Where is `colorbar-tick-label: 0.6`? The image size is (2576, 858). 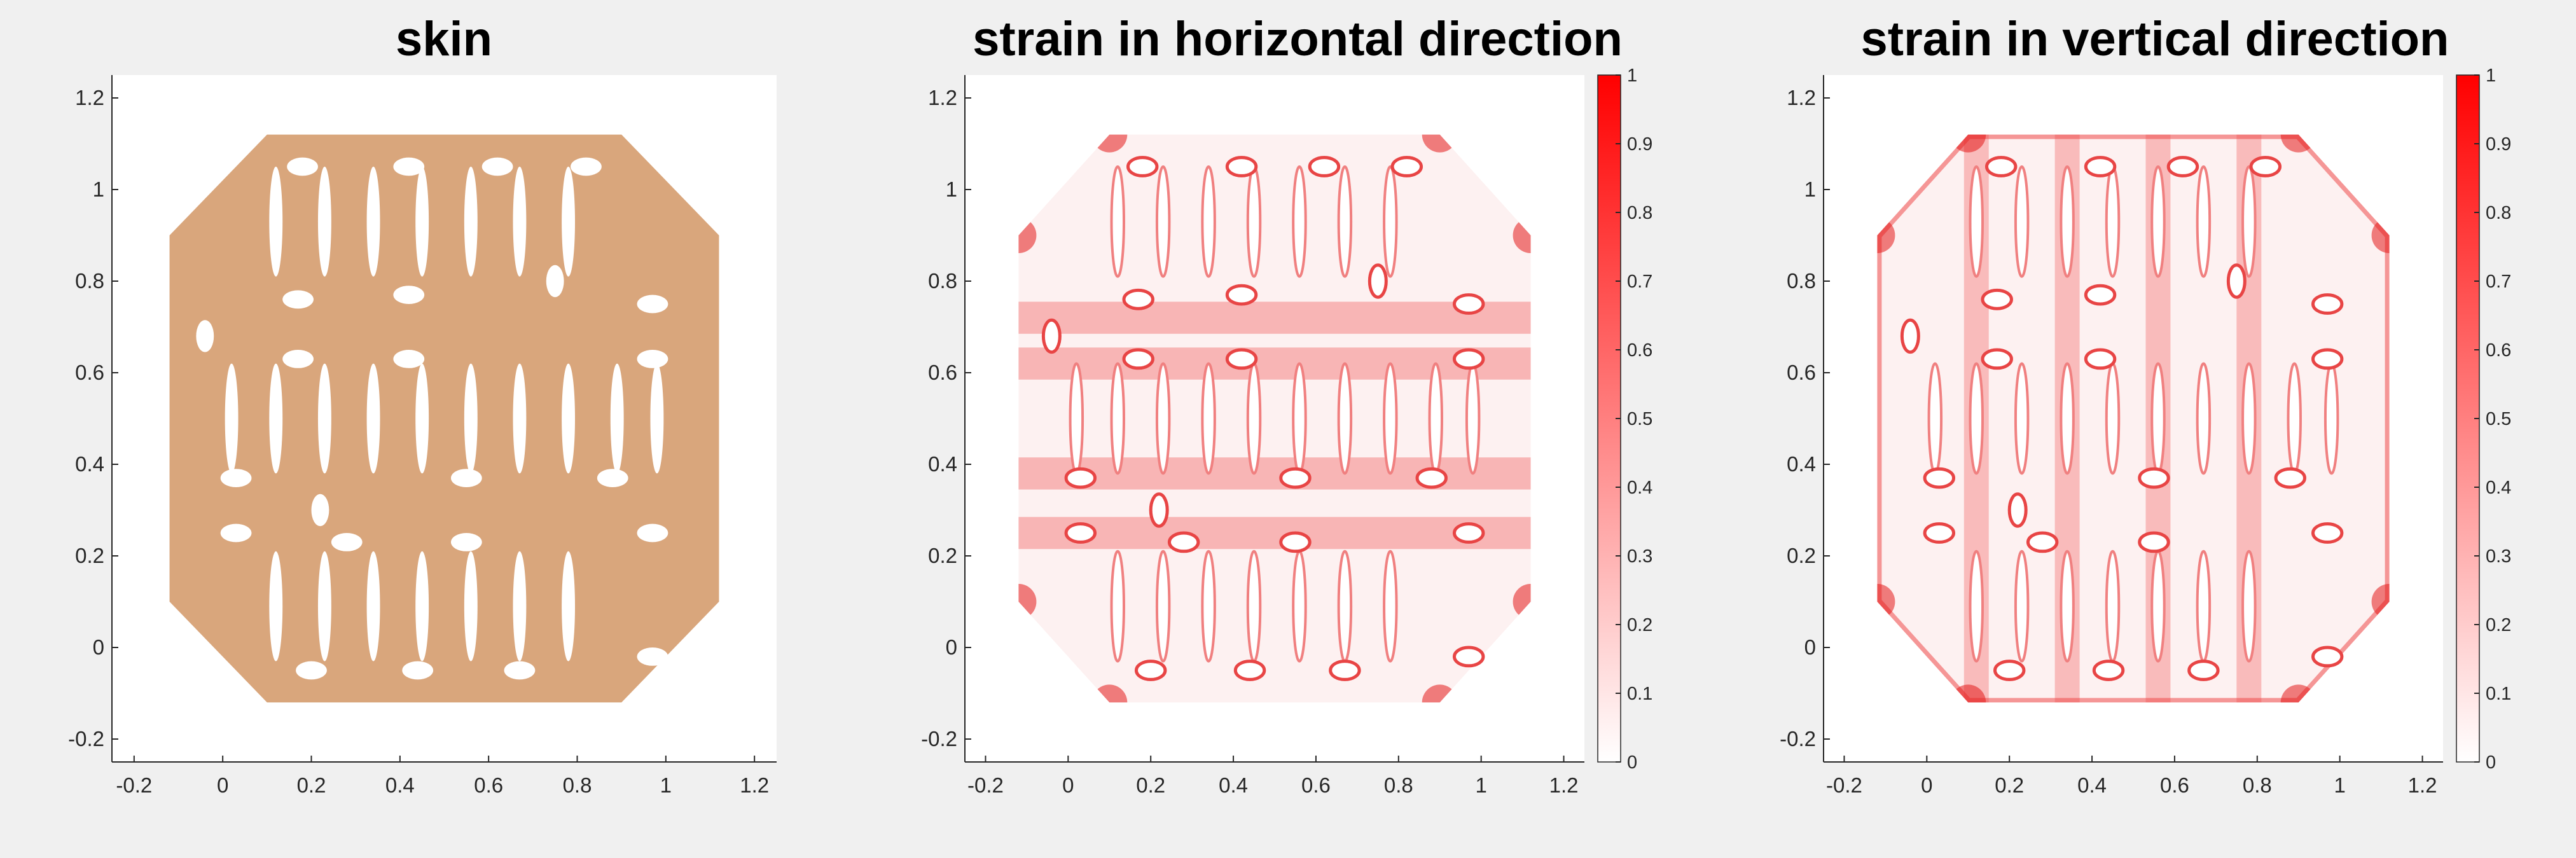 colorbar-tick-label: 0.6 is located at coordinates (2498, 351).